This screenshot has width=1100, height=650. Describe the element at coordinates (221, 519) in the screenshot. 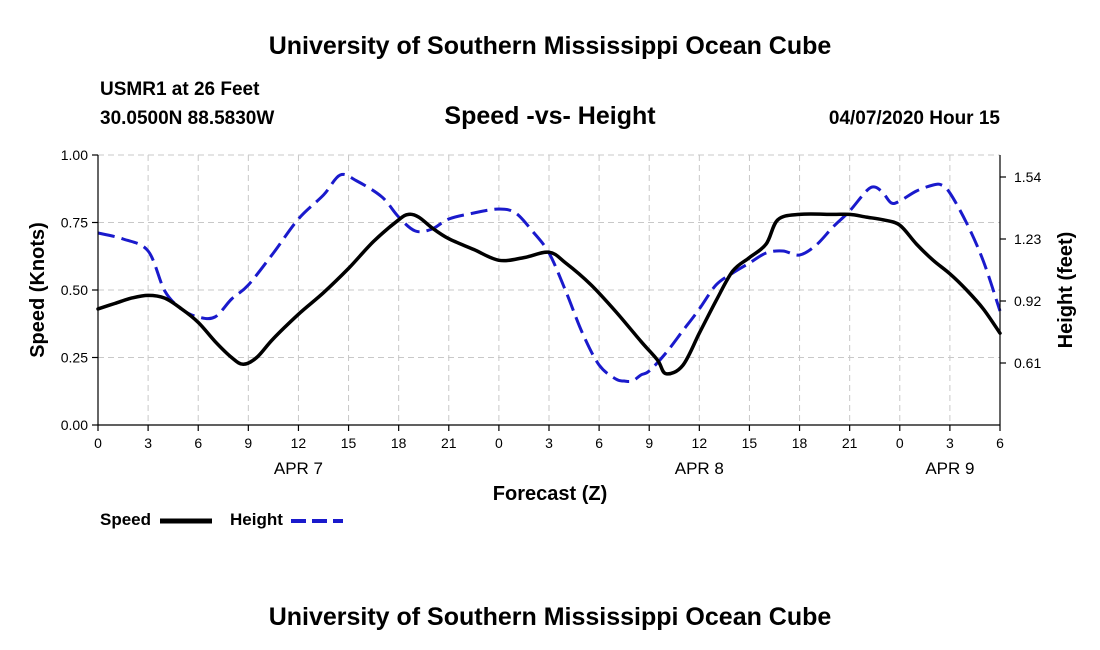

I see `legend: Speed Height` at that location.